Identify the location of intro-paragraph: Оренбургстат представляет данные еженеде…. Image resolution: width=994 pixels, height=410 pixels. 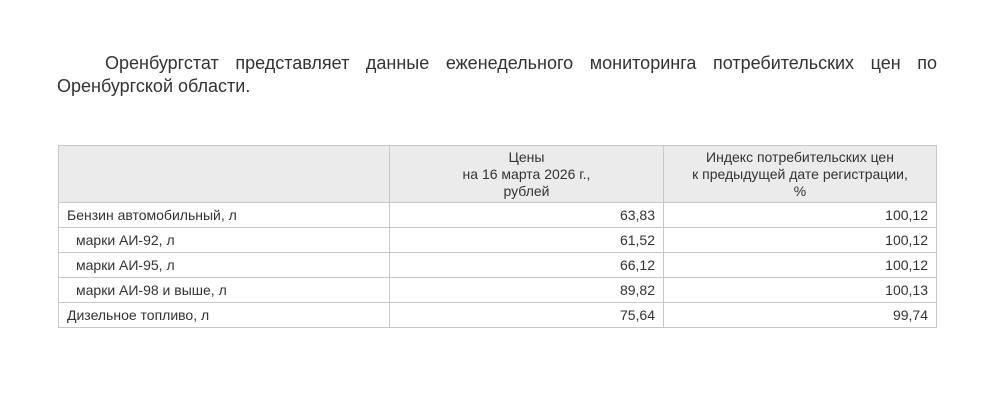
(497, 74).